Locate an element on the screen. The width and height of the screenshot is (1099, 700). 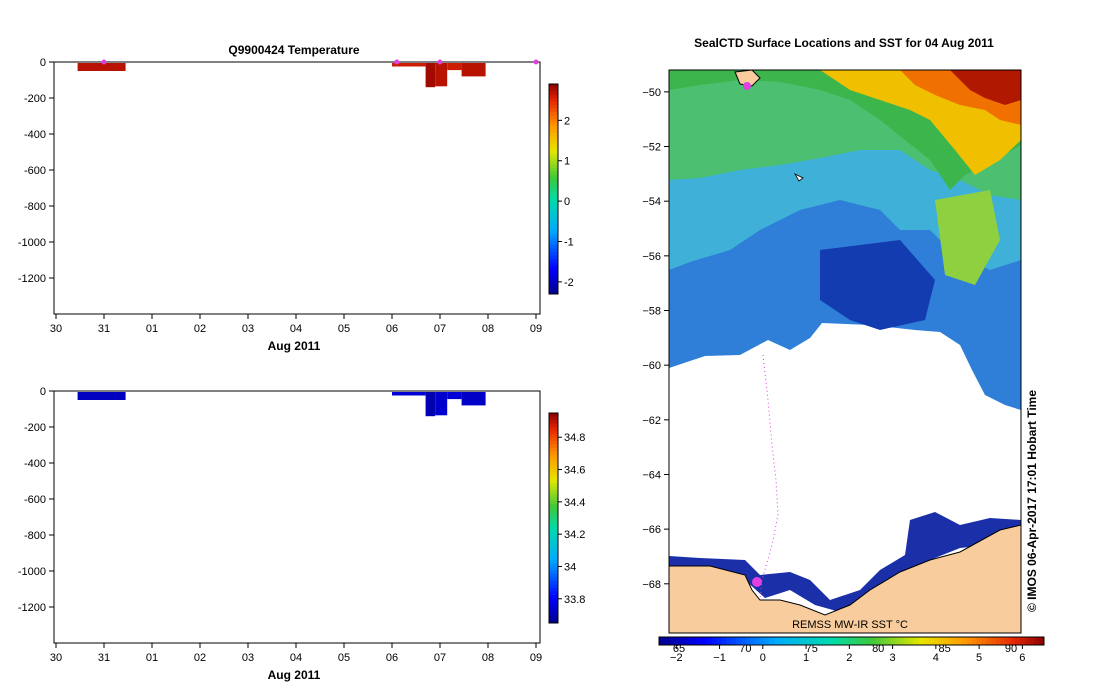
sst-colorbar-tick-label: 1 is located at coordinates (806, 658).